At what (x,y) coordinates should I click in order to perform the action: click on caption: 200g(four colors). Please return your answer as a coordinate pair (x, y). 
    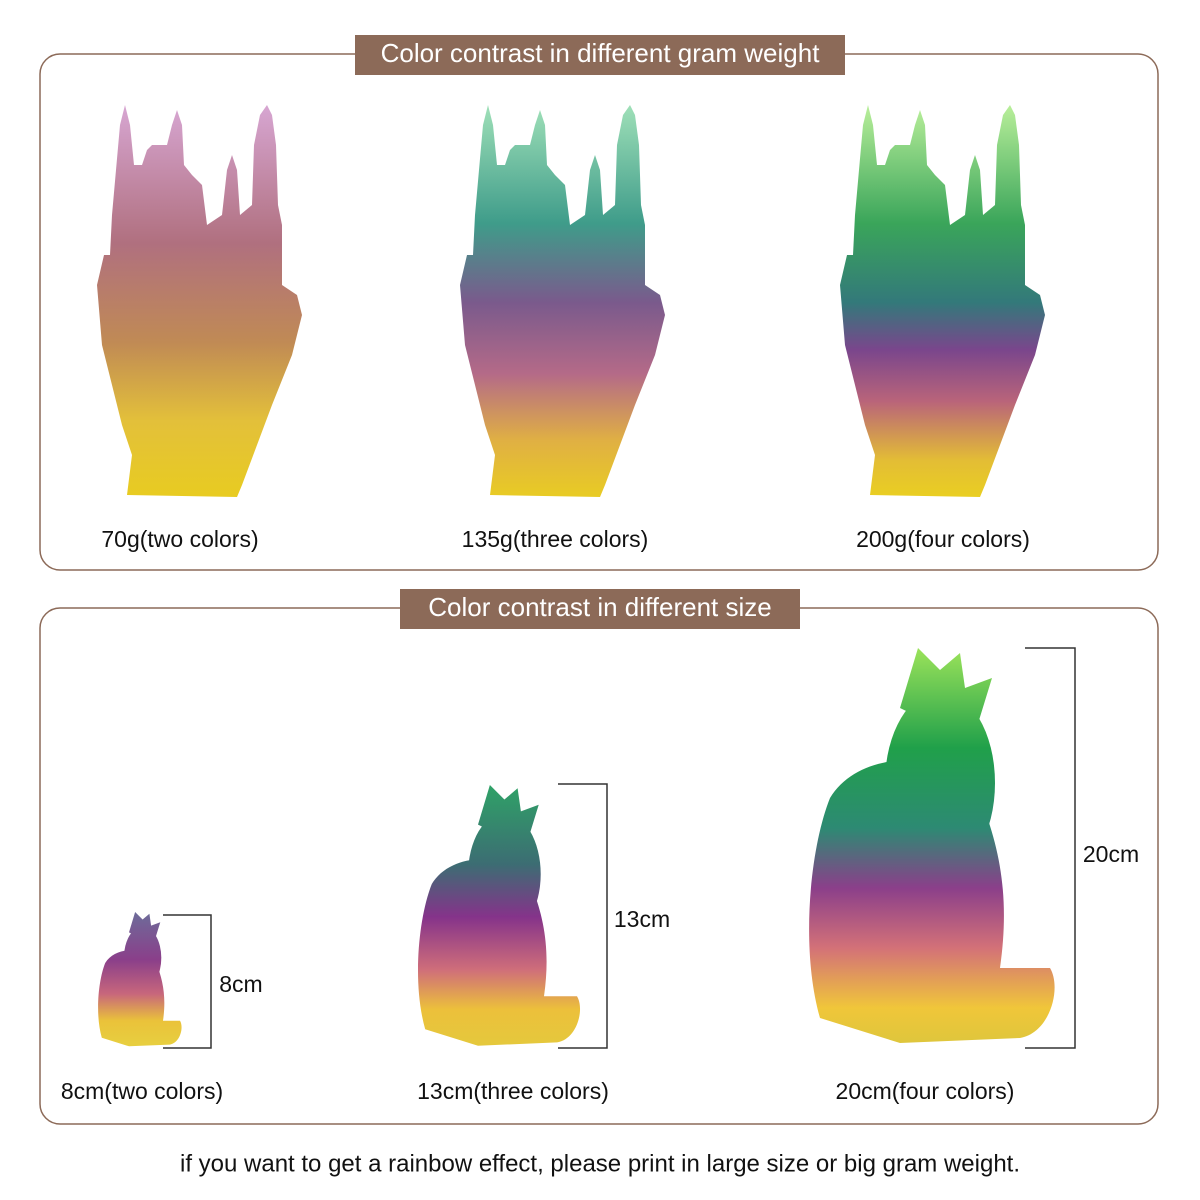
    Looking at the image, I should click on (943, 539).